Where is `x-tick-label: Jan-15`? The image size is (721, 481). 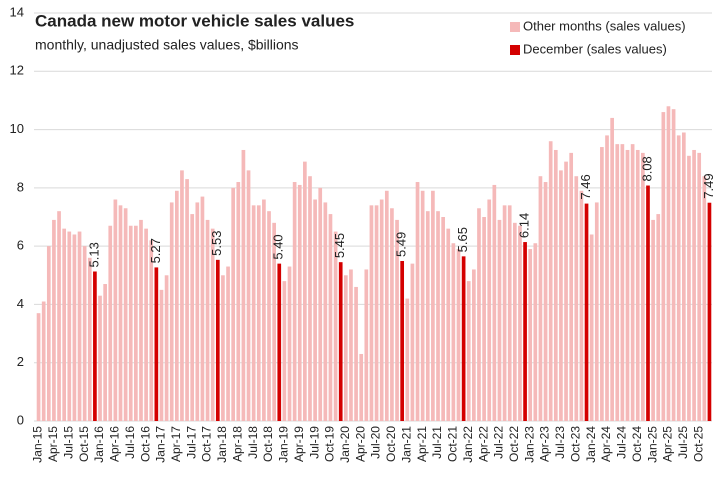
x-tick-label: Jan-15 is located at coordinates (38, 444).